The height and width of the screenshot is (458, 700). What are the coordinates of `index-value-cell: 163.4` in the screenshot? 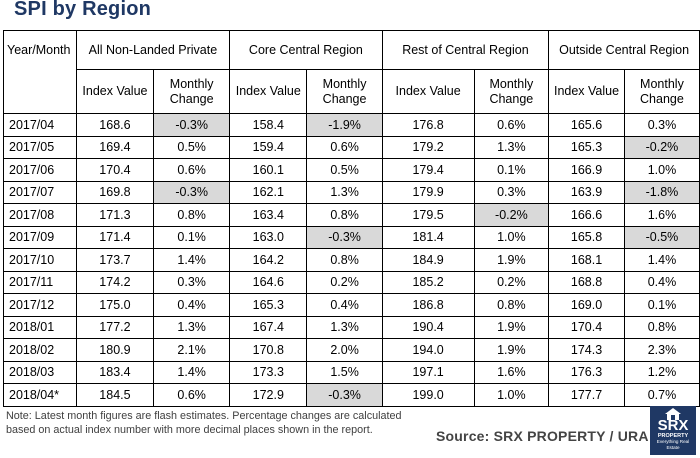 It's located at (268, 215).